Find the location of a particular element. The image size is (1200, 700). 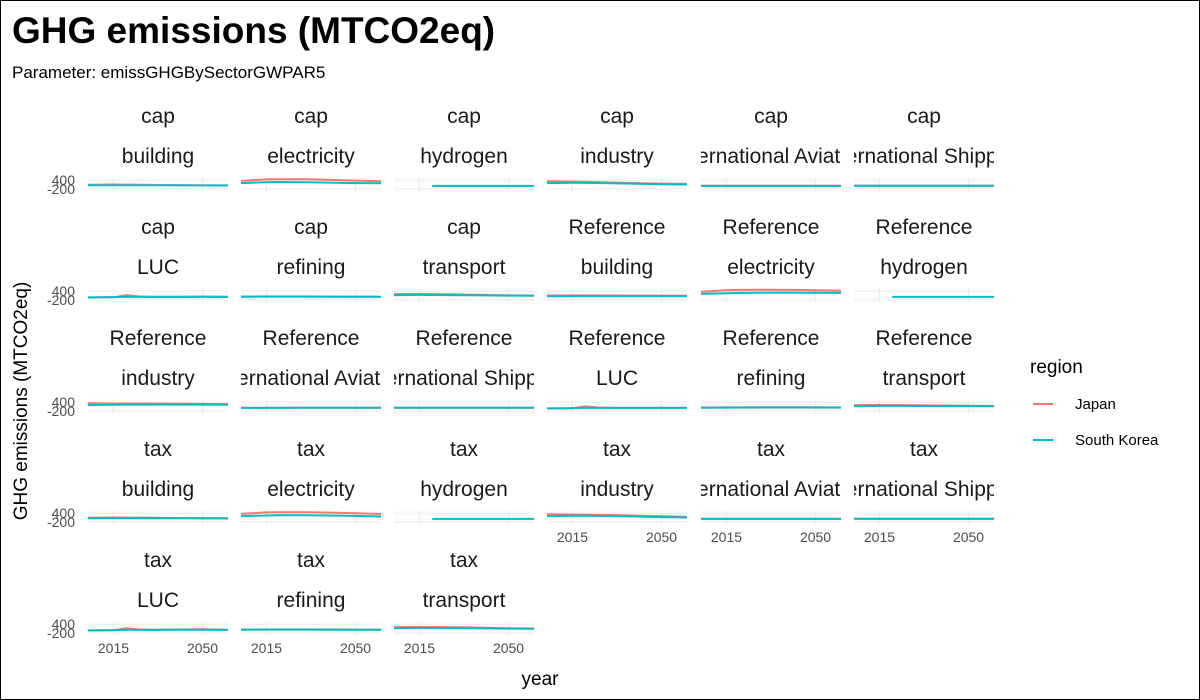

legend-label: Japan is located at coordinates (1095, 404).